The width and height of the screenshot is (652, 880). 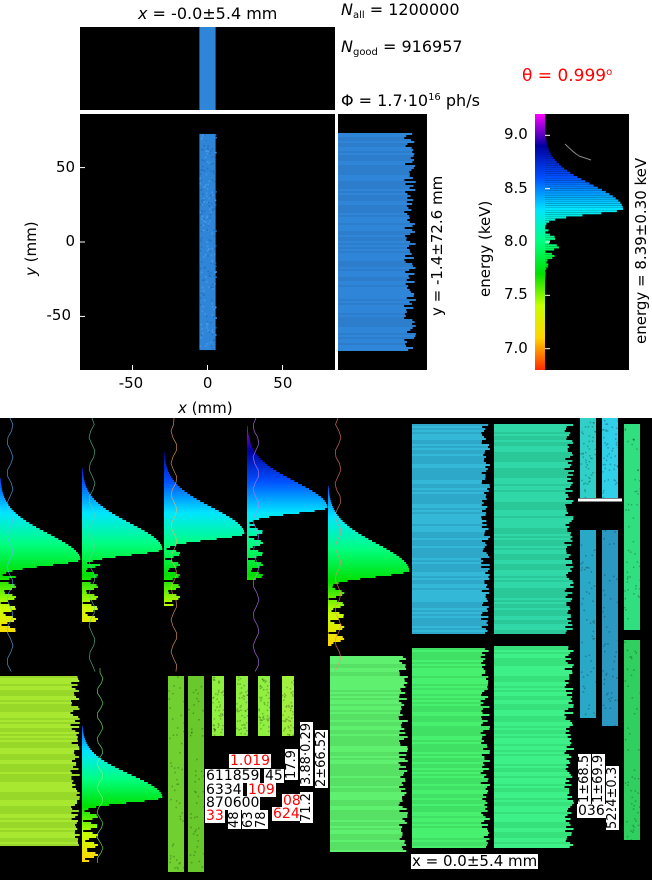 I want to click on n-good-label: Ngood = 916957, so click(x=402, y=47).